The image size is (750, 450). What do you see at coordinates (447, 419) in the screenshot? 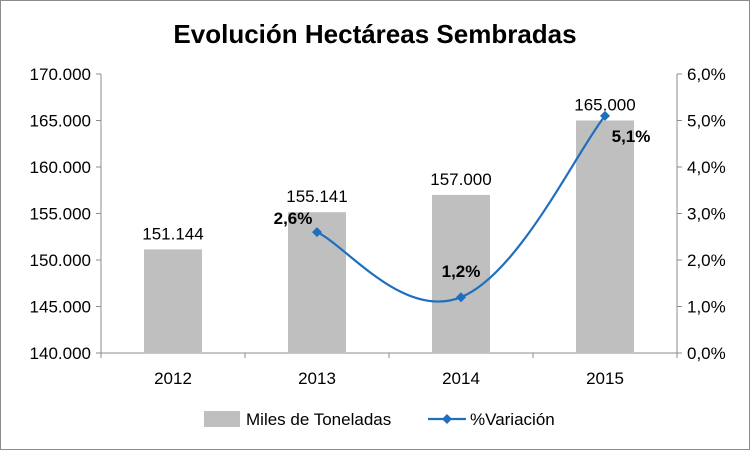
I see `legend-marker-variation` at bounding box center [447, 419].